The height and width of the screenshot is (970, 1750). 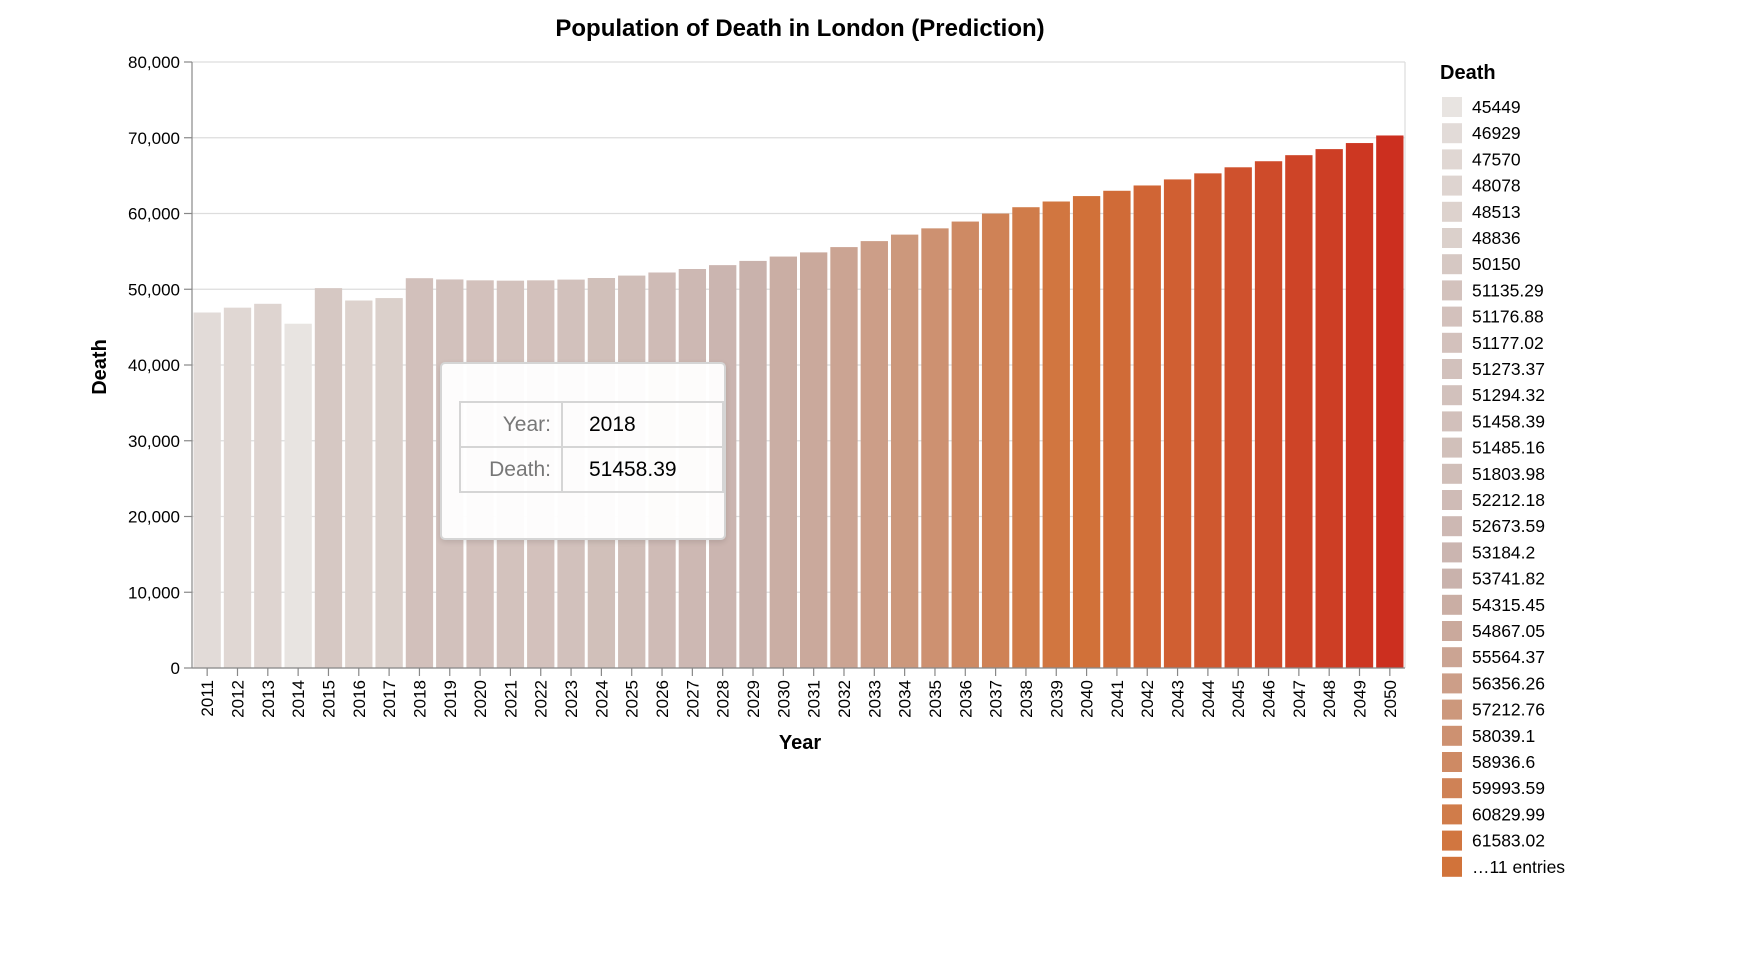 I want to click on tooltip-year-value: 2018, so click(x=642, y=424).